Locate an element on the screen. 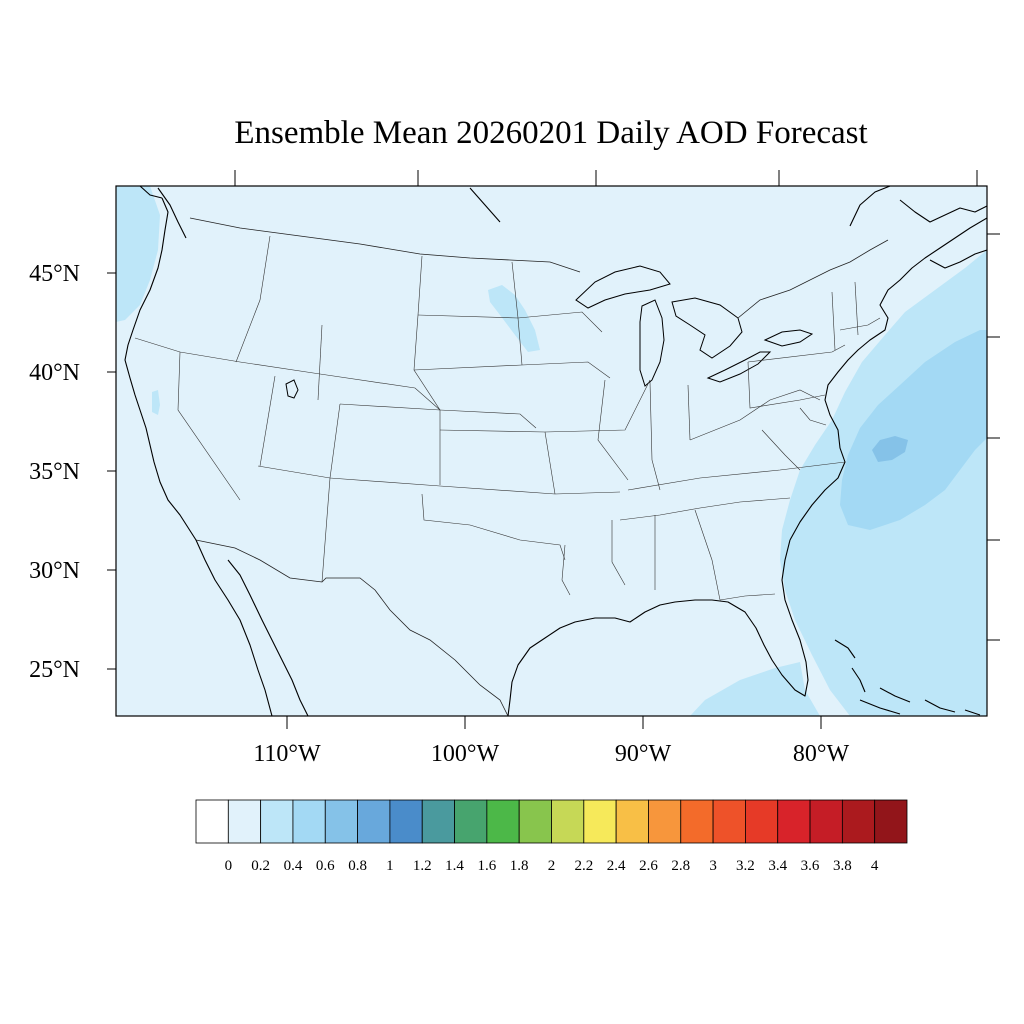  aod-region-california-spot is located at coordinates (156, 402).